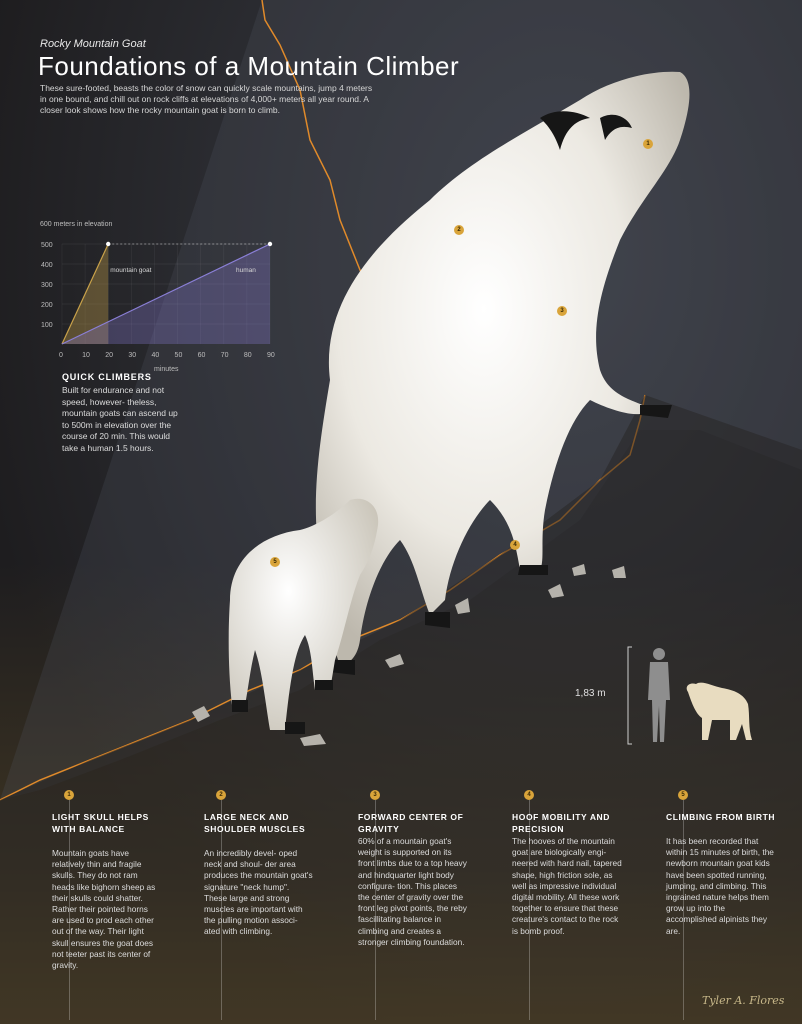 The width and height of the screenshot is (802, 1024). Describe the element at coordinates (721, 817) in the screenshot. I see `callout-heading: CLIMBING FROM BIRTH` at that location.